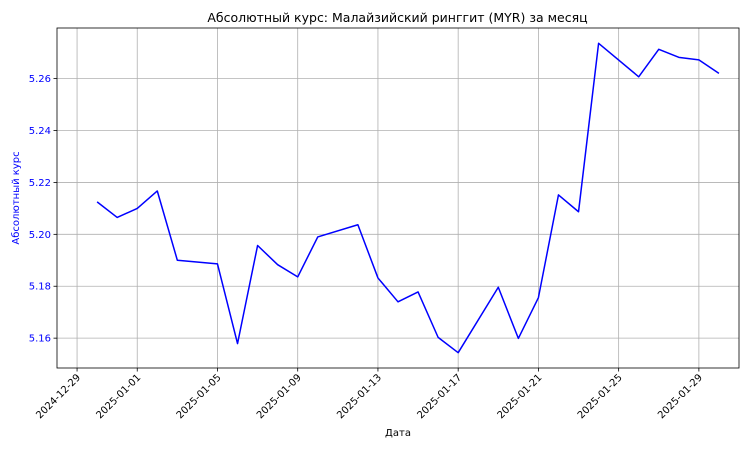  What do you see at coordinates (40, 79) in the screenshot?
I see `y-tick-label: 5.26` at bounding box center [40, 79].